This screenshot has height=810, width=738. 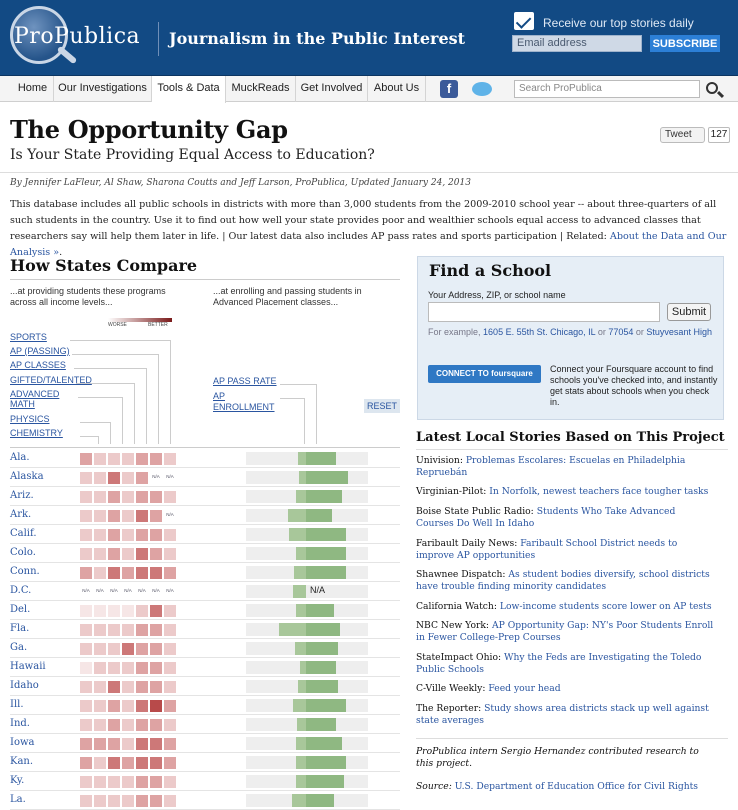 What do you see at coordinates (83, 37) in the screenshot?
I see `propublica-logo: ProPublica` at bounding box center [83, 37].